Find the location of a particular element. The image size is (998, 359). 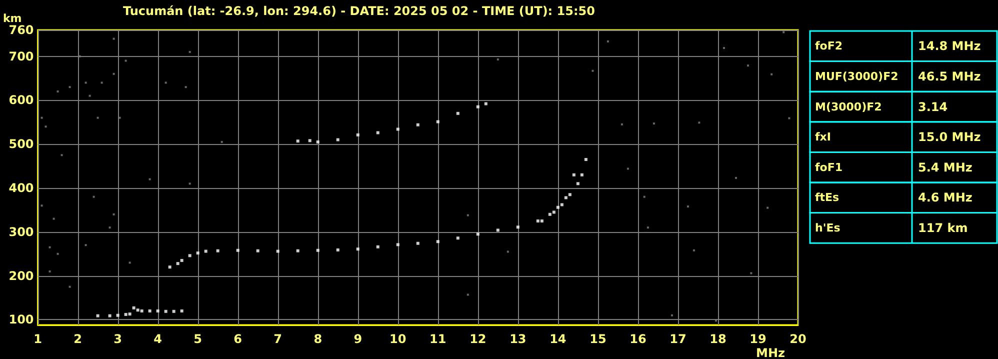

y-axis-title: km is located at coordinates (12, 19).